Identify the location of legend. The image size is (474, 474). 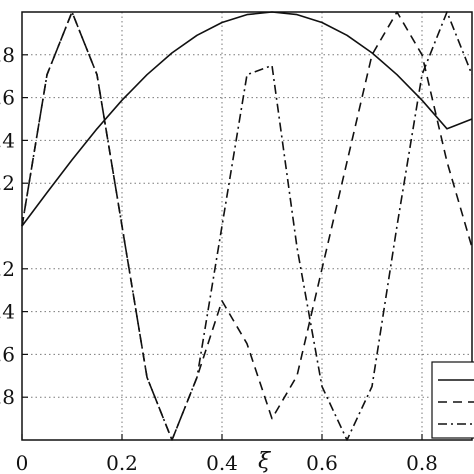
(452, 400).